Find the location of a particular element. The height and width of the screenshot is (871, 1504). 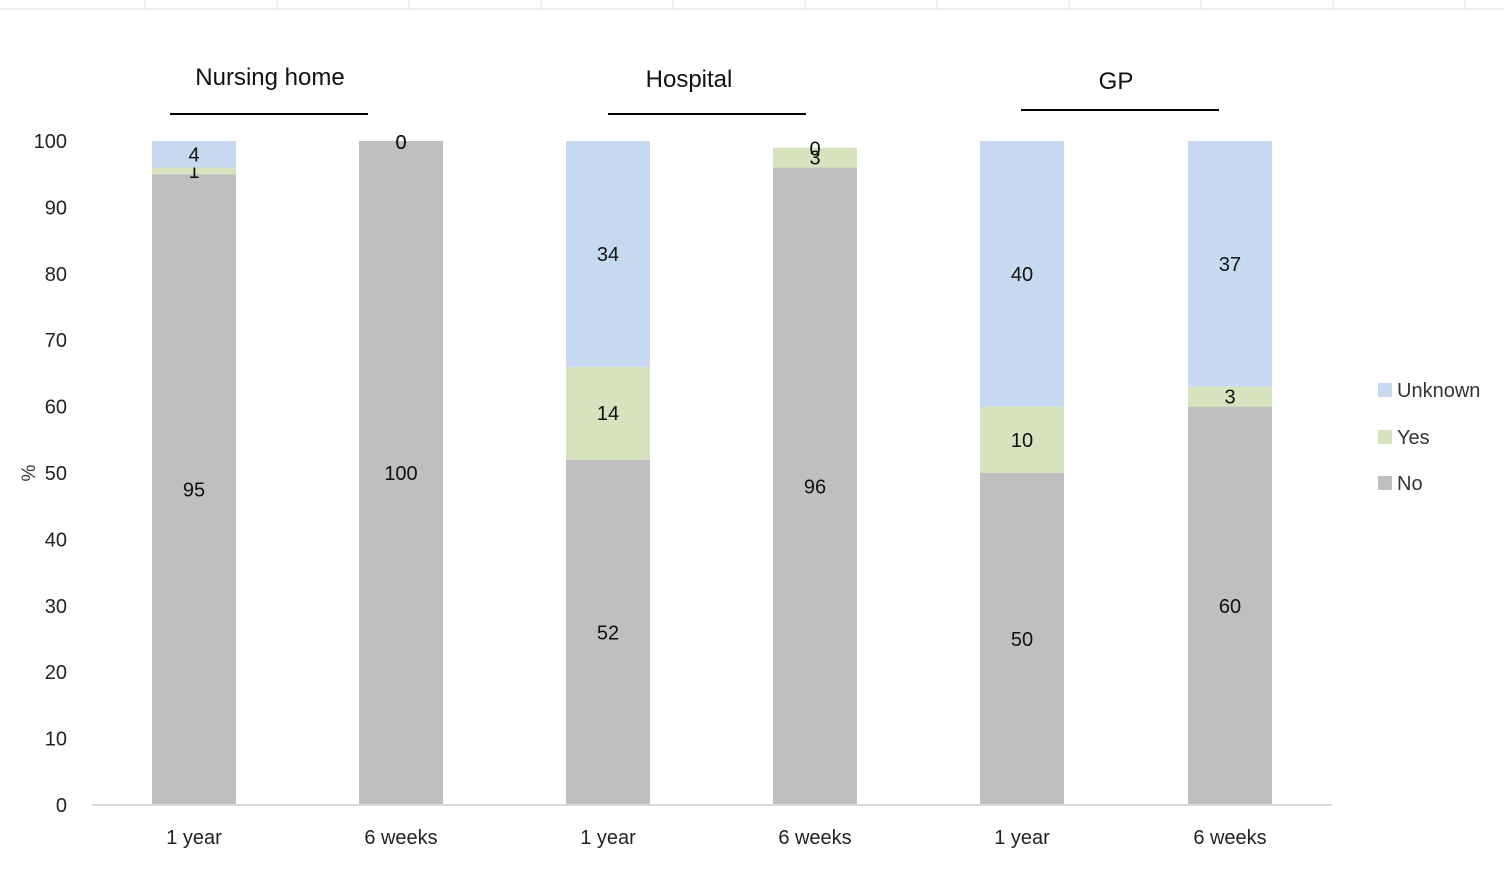

y-tick-label: 10 is located at coordinates (56, 740).